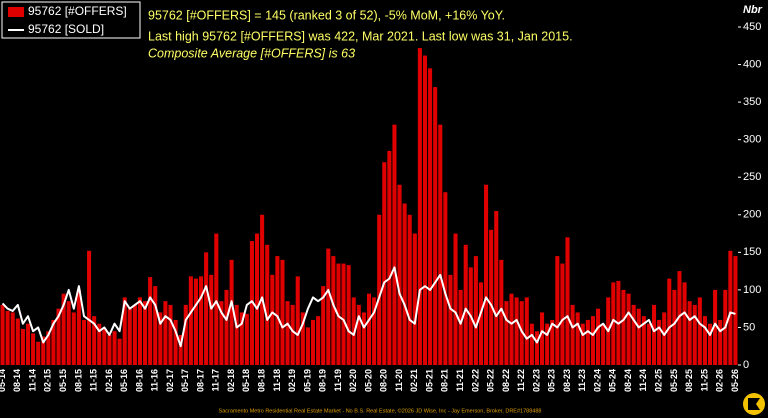  I want to click on x-tick-label: 11-18, so click(277, 380).